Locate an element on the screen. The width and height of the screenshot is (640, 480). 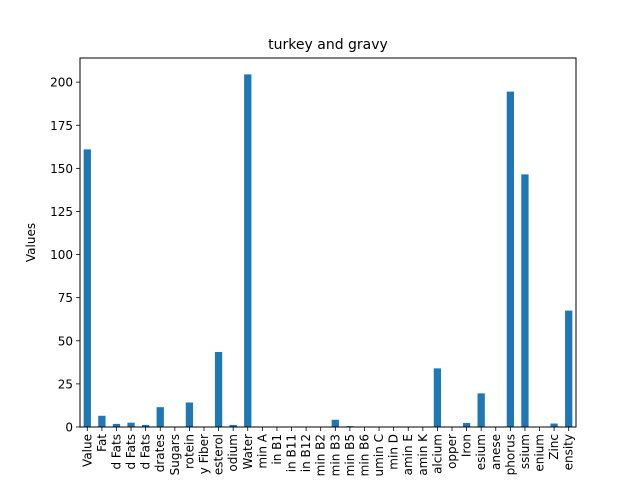
x-tick-label-25: opper is located at coordinates (452, 451).